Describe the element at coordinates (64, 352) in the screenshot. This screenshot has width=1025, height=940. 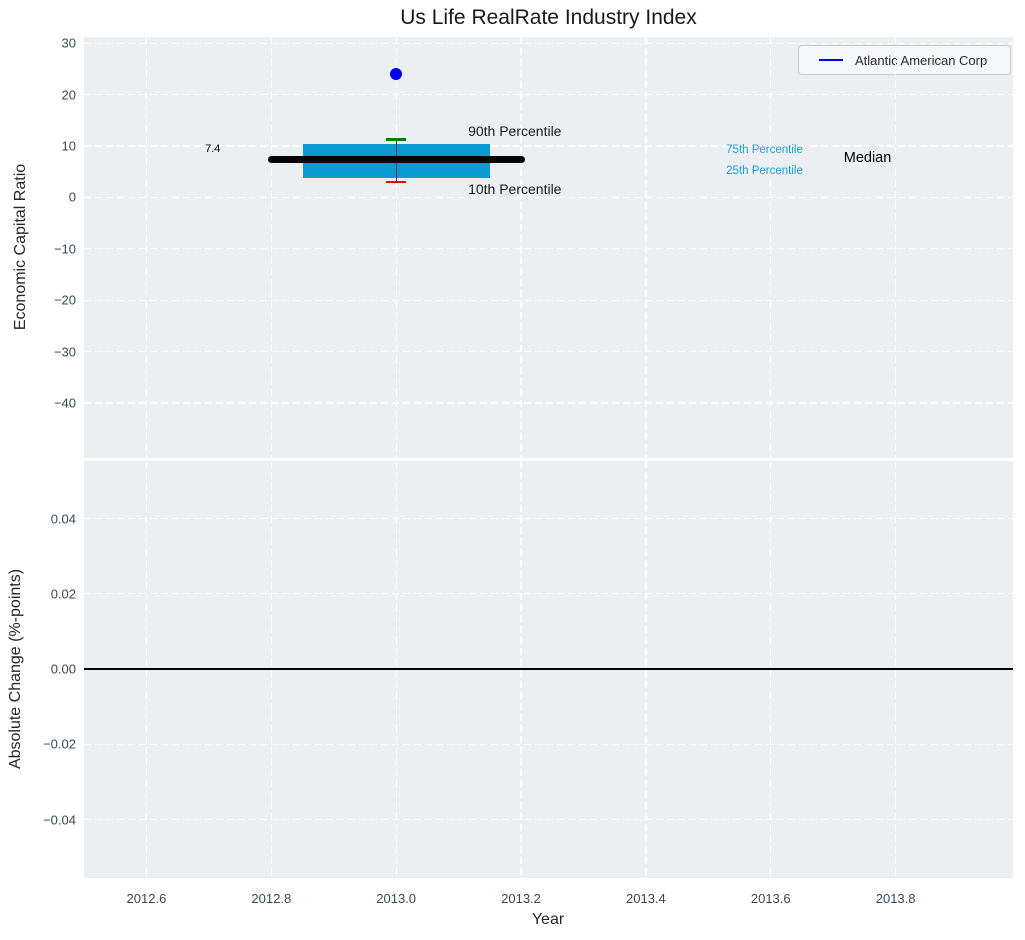
I see `y-tick-label: −30` at that location.